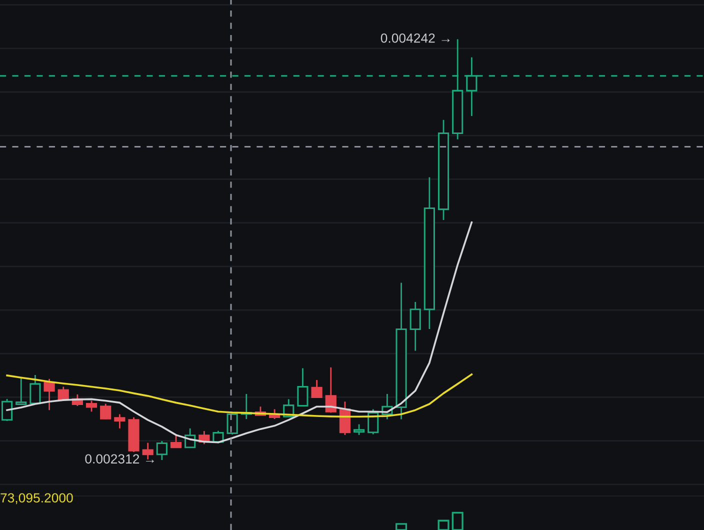 The height and width of the screenshot is (530, 704). What do you see at coordinates (36, 498) in the screenshot?
I see `annotation: 73,095.2000` at bounding box center [36, 498].